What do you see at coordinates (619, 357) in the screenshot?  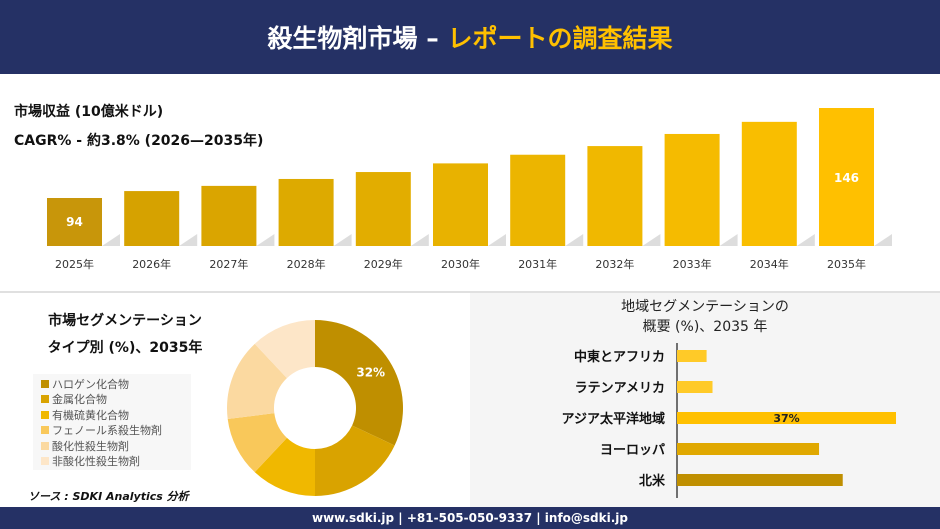 I see `y-tick-label: 中東とアフリカ` at bounding box center [619, 357].